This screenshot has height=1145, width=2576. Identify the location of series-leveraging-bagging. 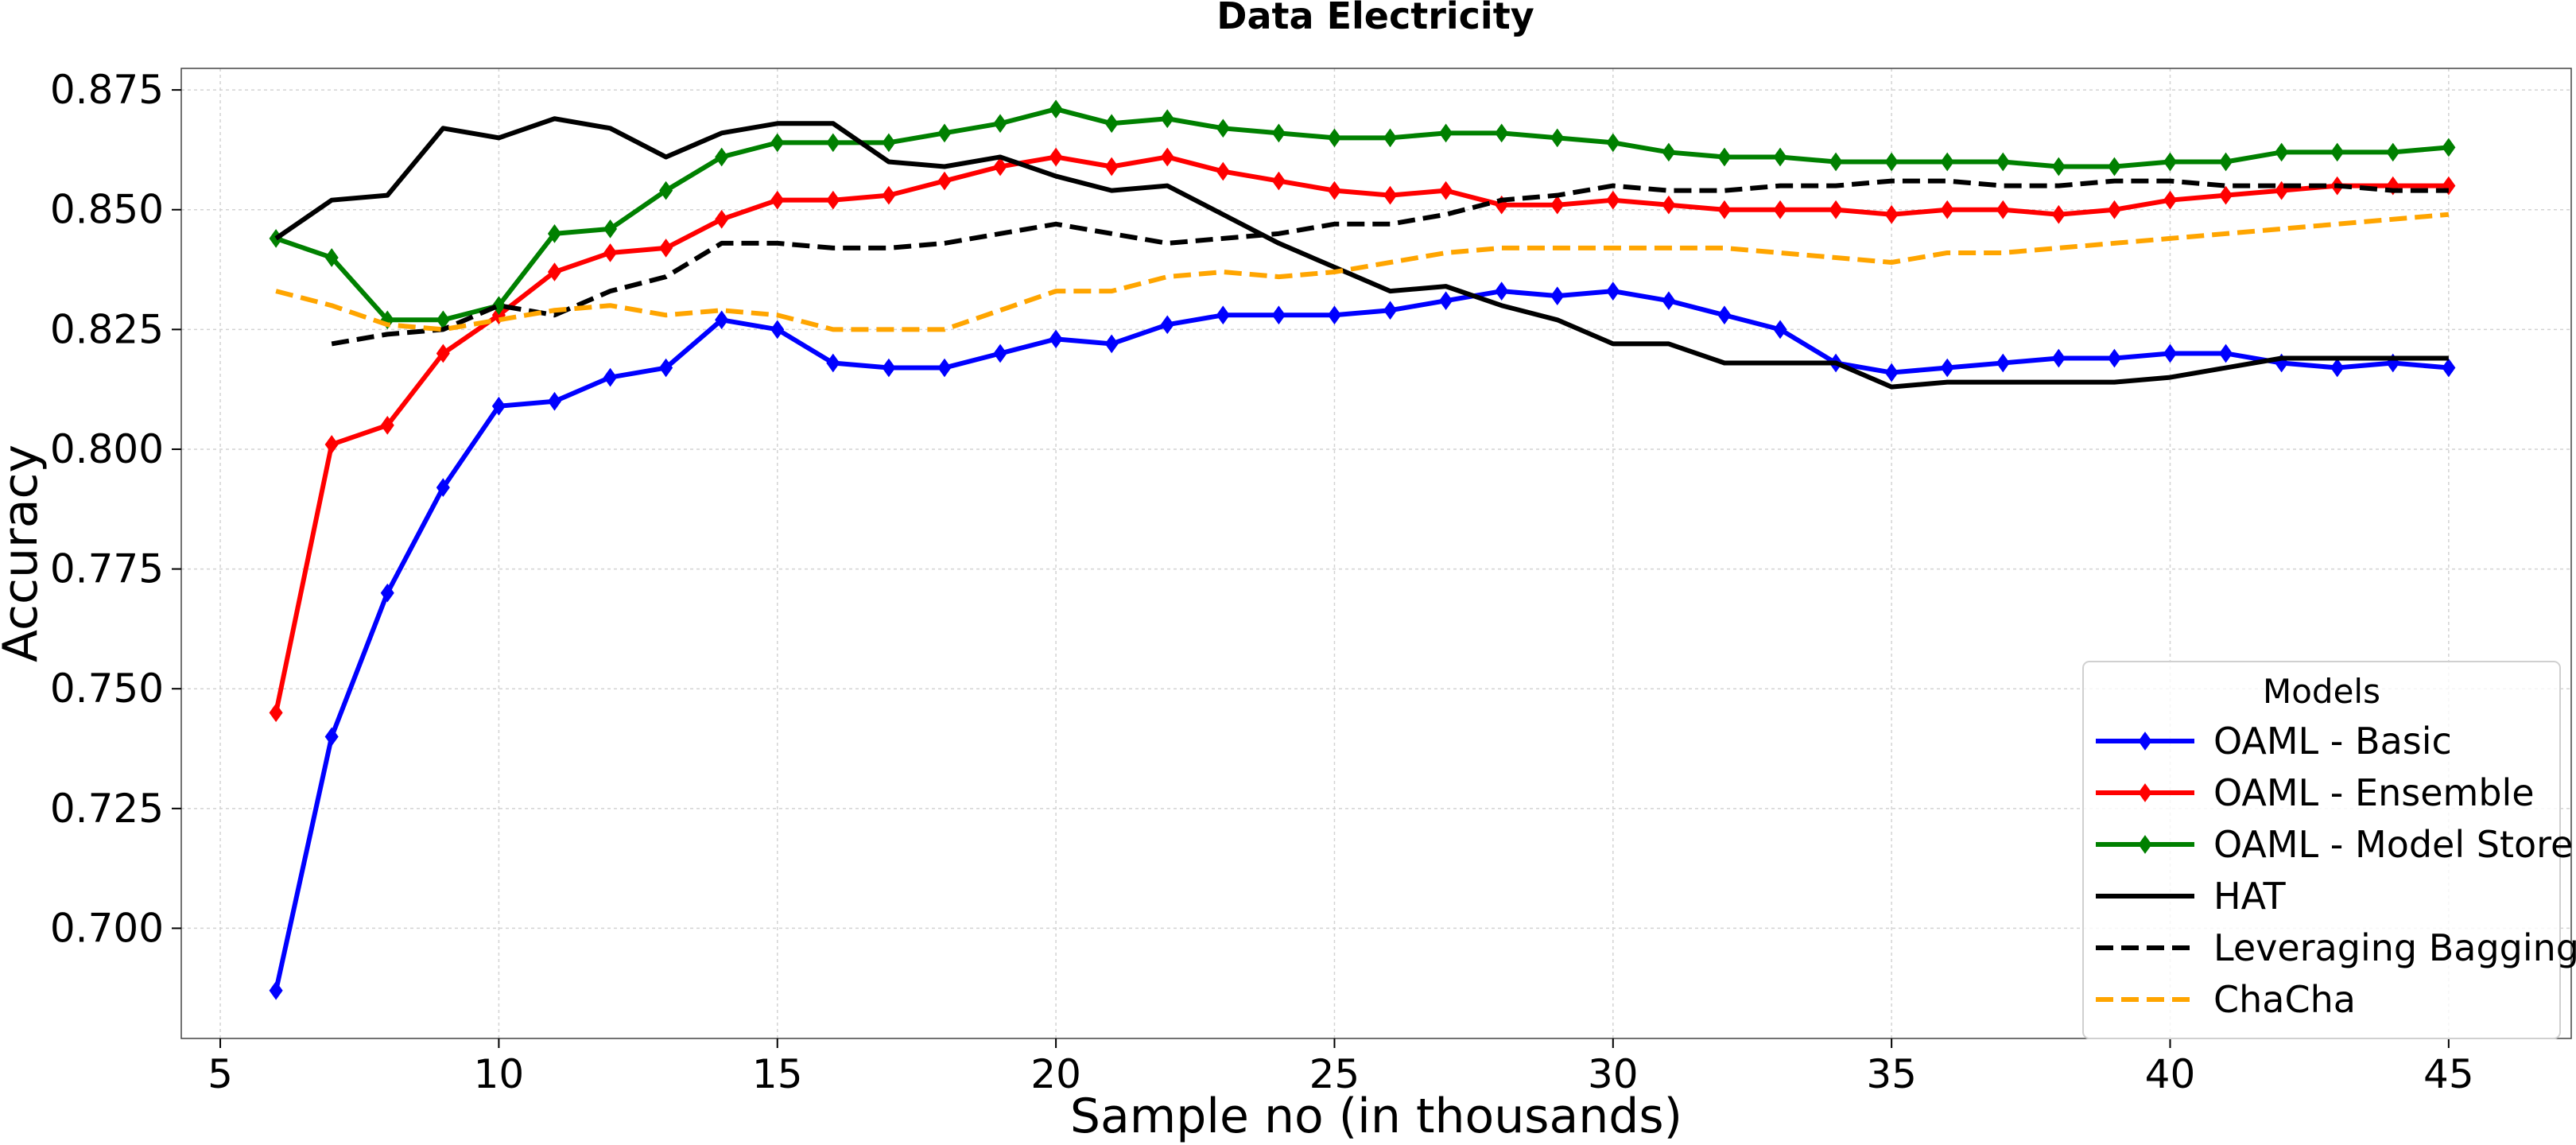
(1390, 262).